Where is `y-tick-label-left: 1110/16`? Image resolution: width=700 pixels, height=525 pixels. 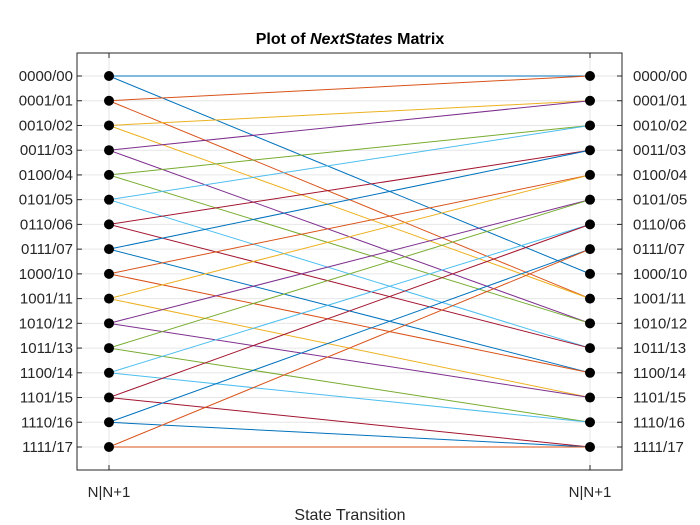 y-tick-label-left: 1110/16 is located at coordinates (47, 422).